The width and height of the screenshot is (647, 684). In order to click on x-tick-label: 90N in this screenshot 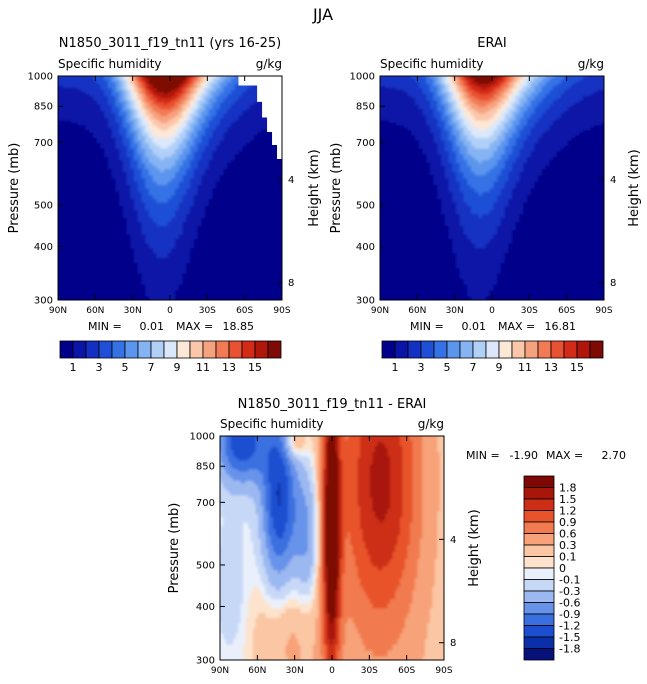, I will do `click(58, 311)`.